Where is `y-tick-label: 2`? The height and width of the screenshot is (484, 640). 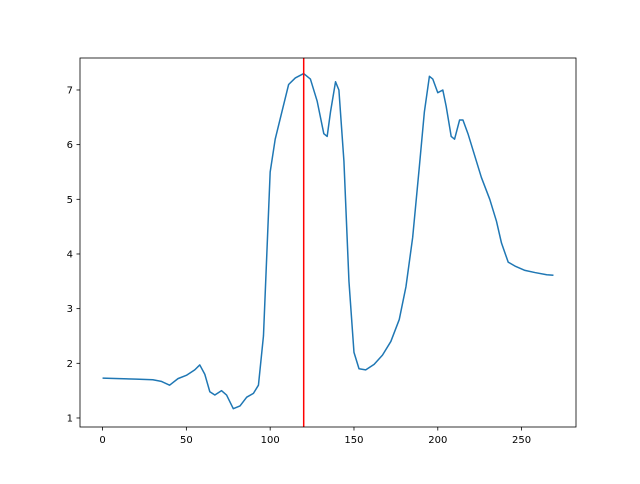 y-tick-label: 2 is located at coordinates (70, 364).